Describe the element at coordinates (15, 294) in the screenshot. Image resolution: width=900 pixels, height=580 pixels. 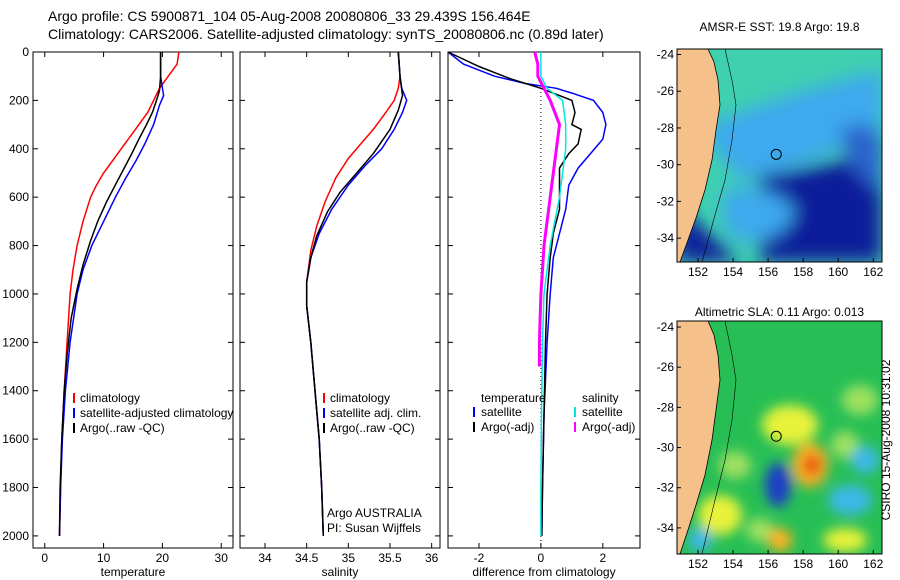
I see `y-tick-label: 1000` at that location.